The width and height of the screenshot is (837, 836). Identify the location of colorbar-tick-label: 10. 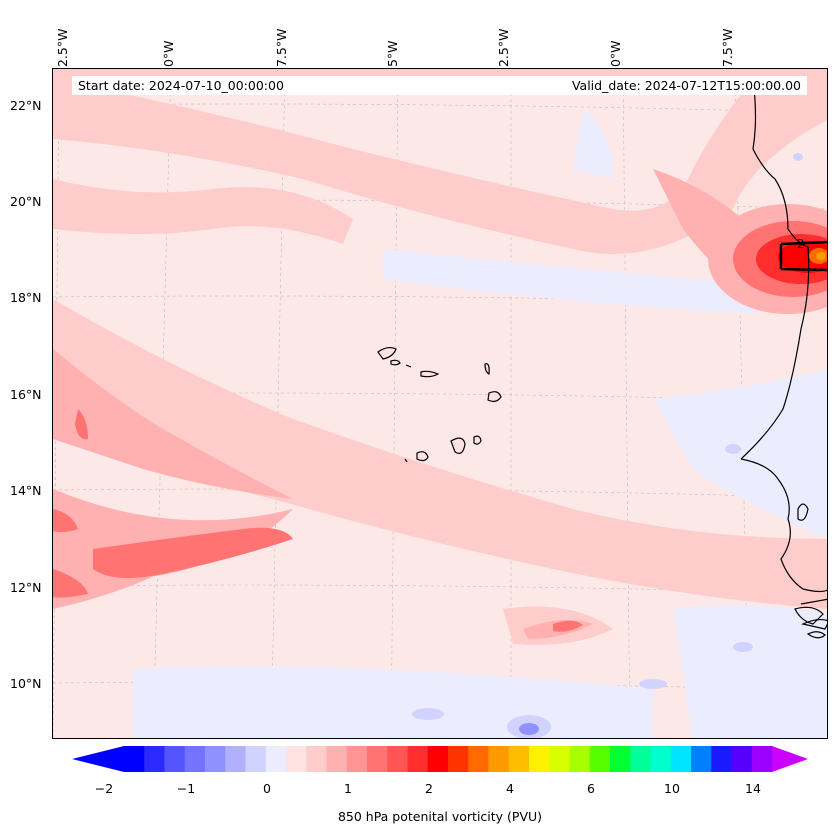
(672, 788).